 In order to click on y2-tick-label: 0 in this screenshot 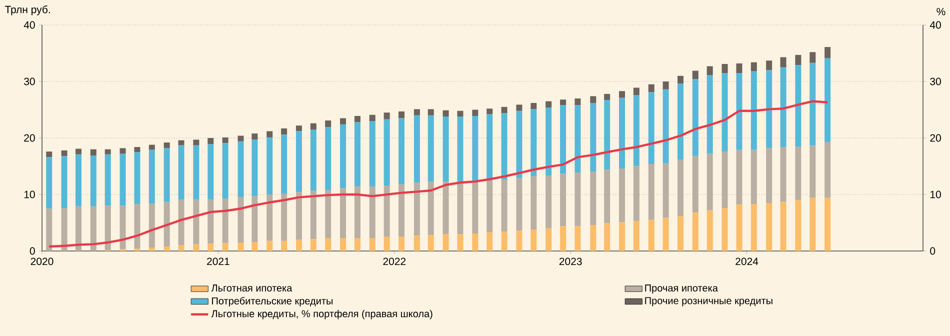, I will do `click(933, 251)`.